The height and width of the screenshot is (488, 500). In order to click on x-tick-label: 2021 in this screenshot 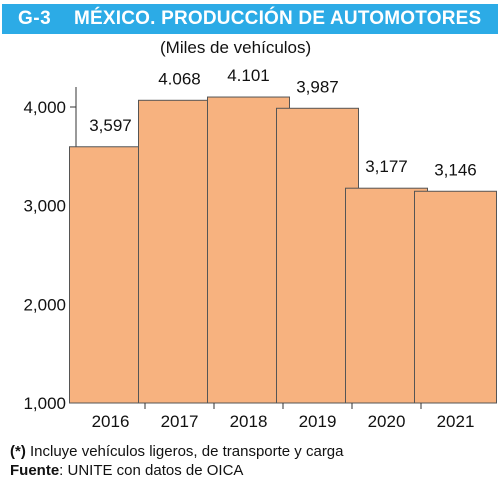, I will do `click(456, 421)`.